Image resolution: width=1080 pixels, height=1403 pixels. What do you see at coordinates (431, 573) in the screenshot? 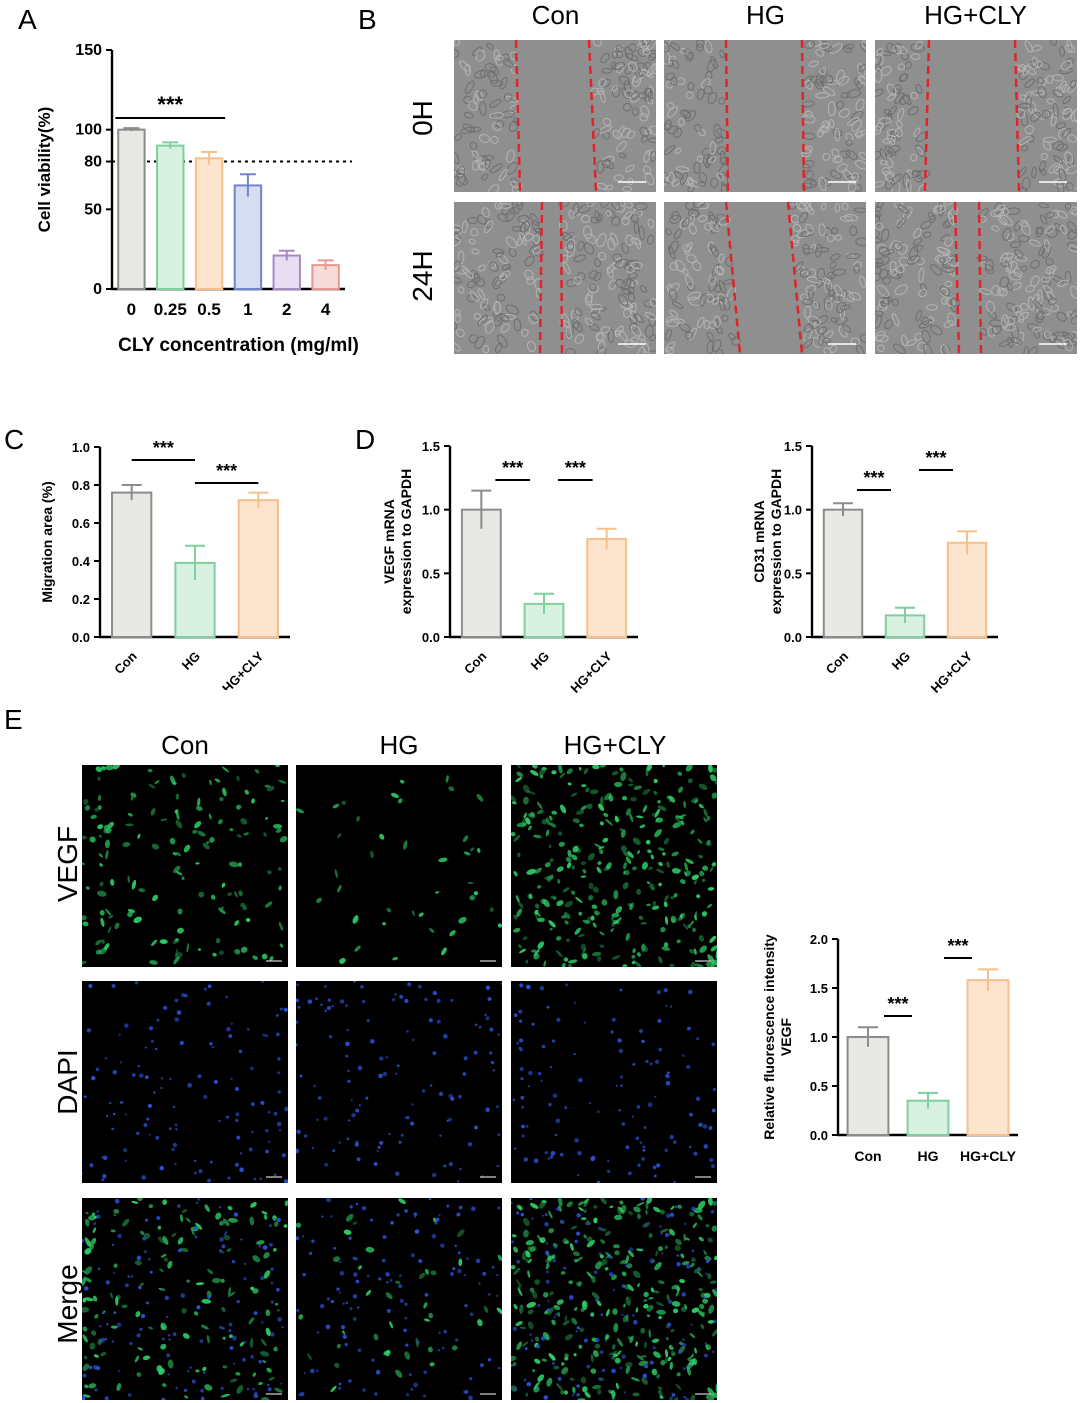
I see `y-tick-label: 0.5` at bounding box center [431, 573].